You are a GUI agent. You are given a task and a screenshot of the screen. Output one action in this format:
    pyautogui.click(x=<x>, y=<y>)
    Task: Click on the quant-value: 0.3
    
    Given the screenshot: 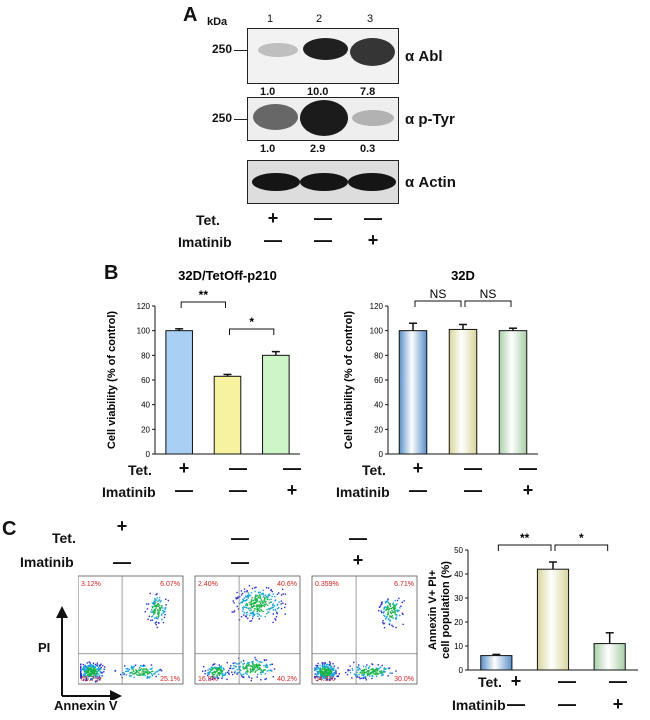 What is the action you would take?
    pyautogui.click(x=368, y=149)
    